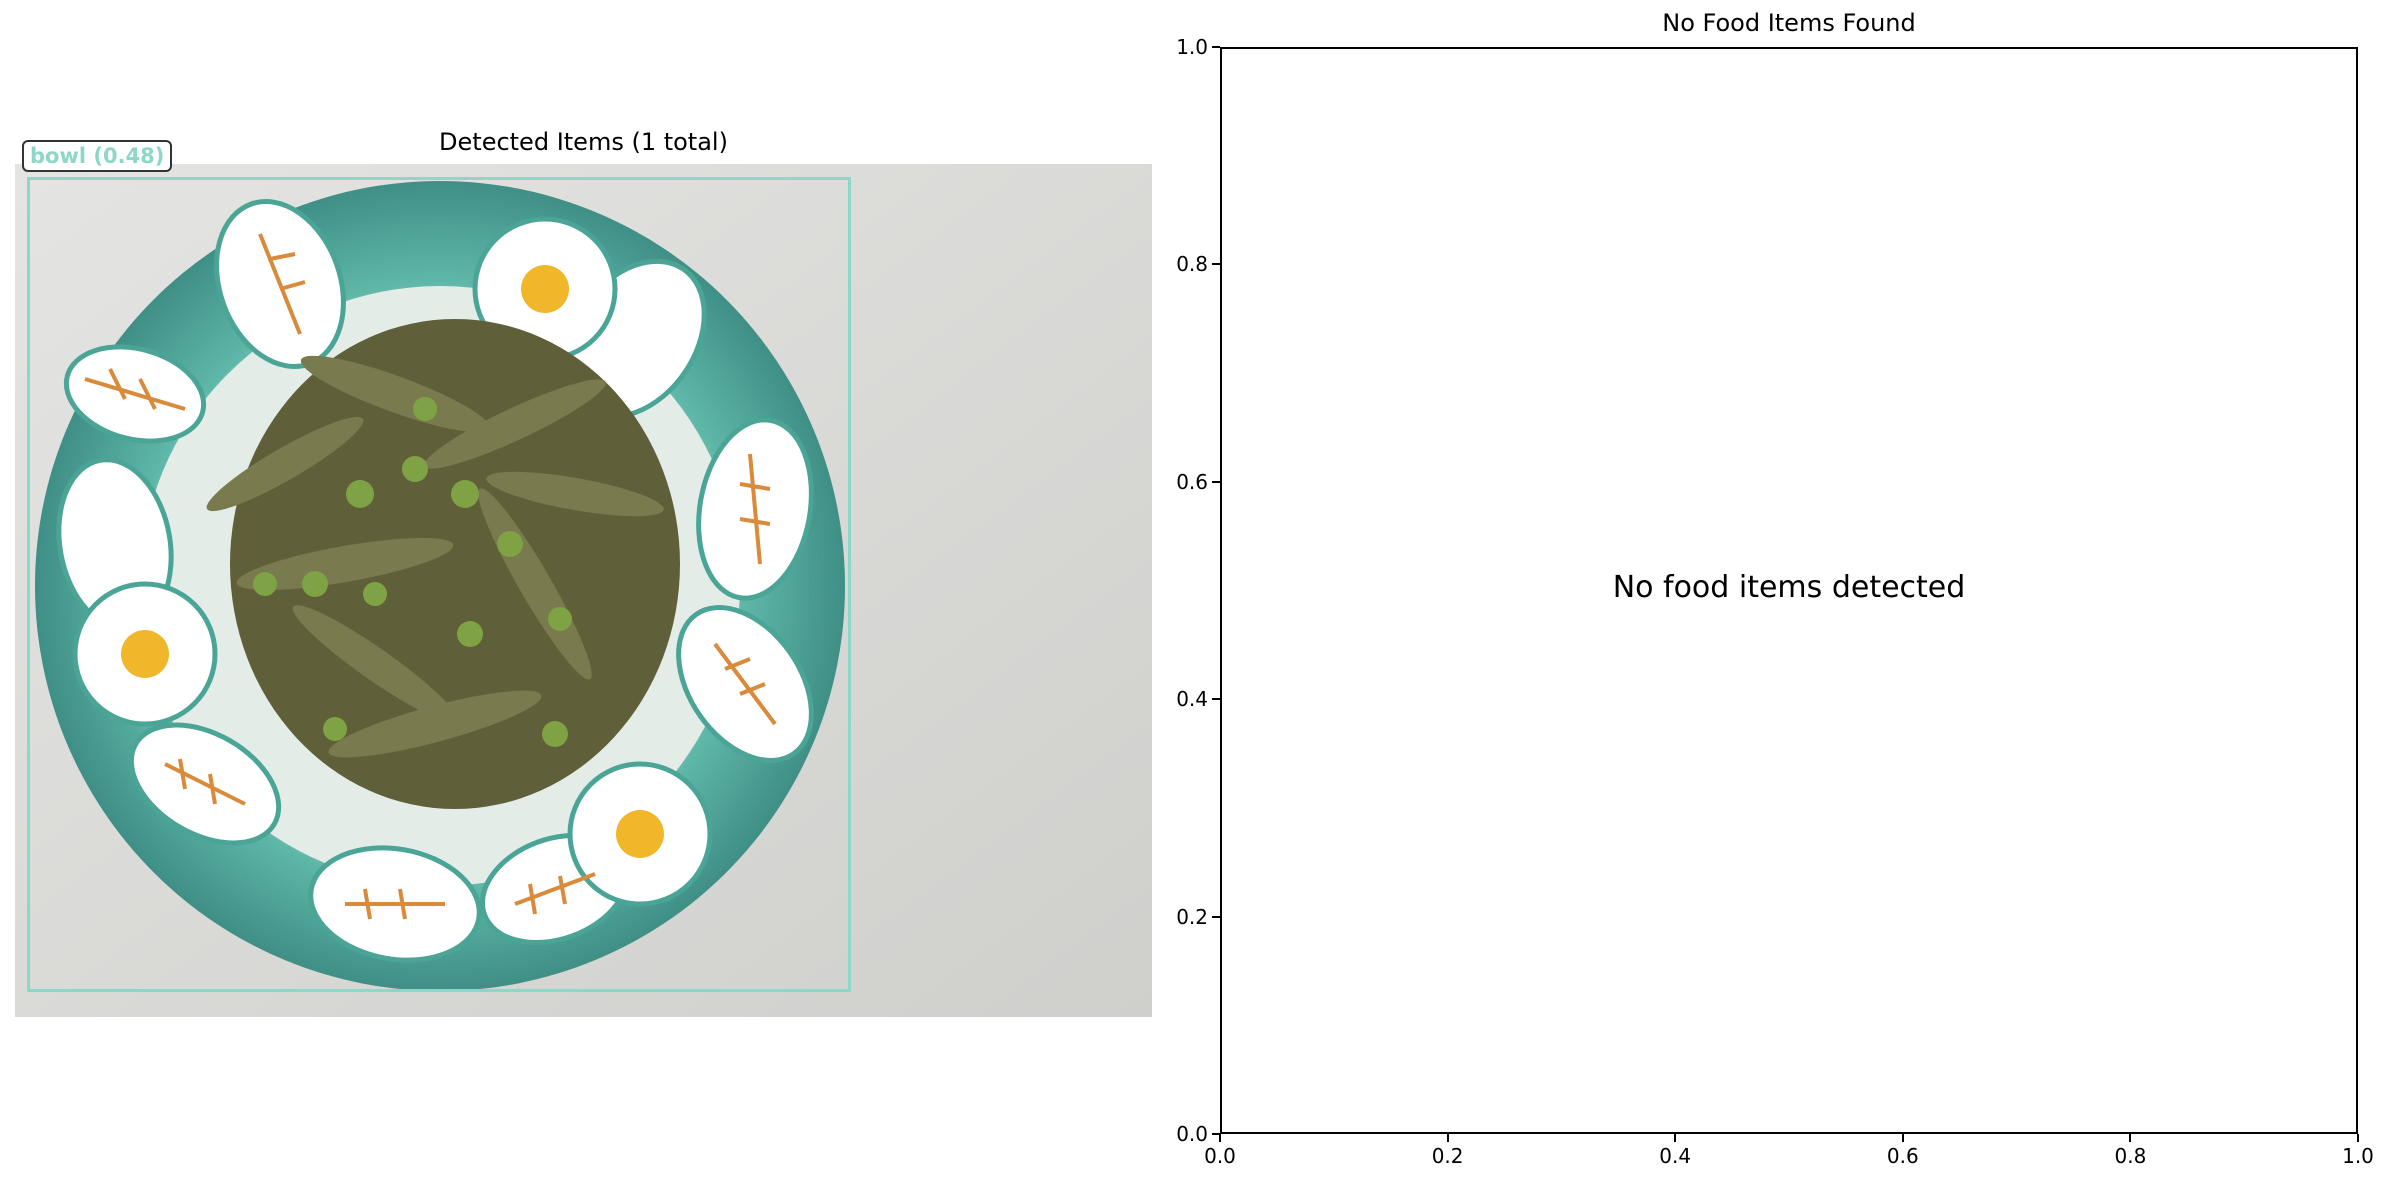  What do you see at coordinates (1220, 1156) in the screenshot?
I see `x-tick-label: 0.0` at bounding box center [1220, 1156].